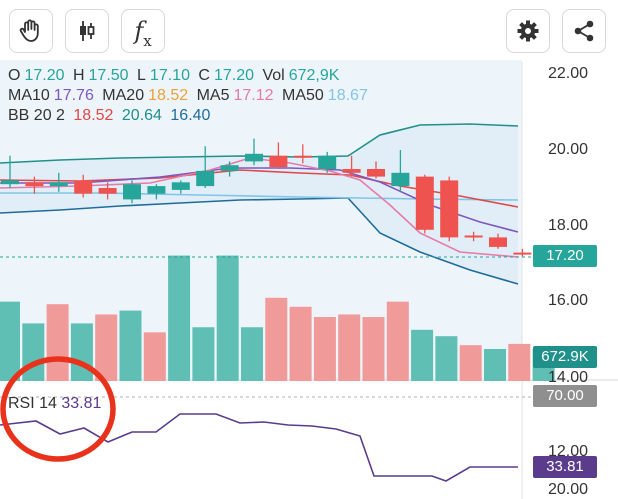  What do you see at coordinates (565, 396) in the screenshot?
I see `rsi-level-badge: 70.00` at bounding box center [565, 396].